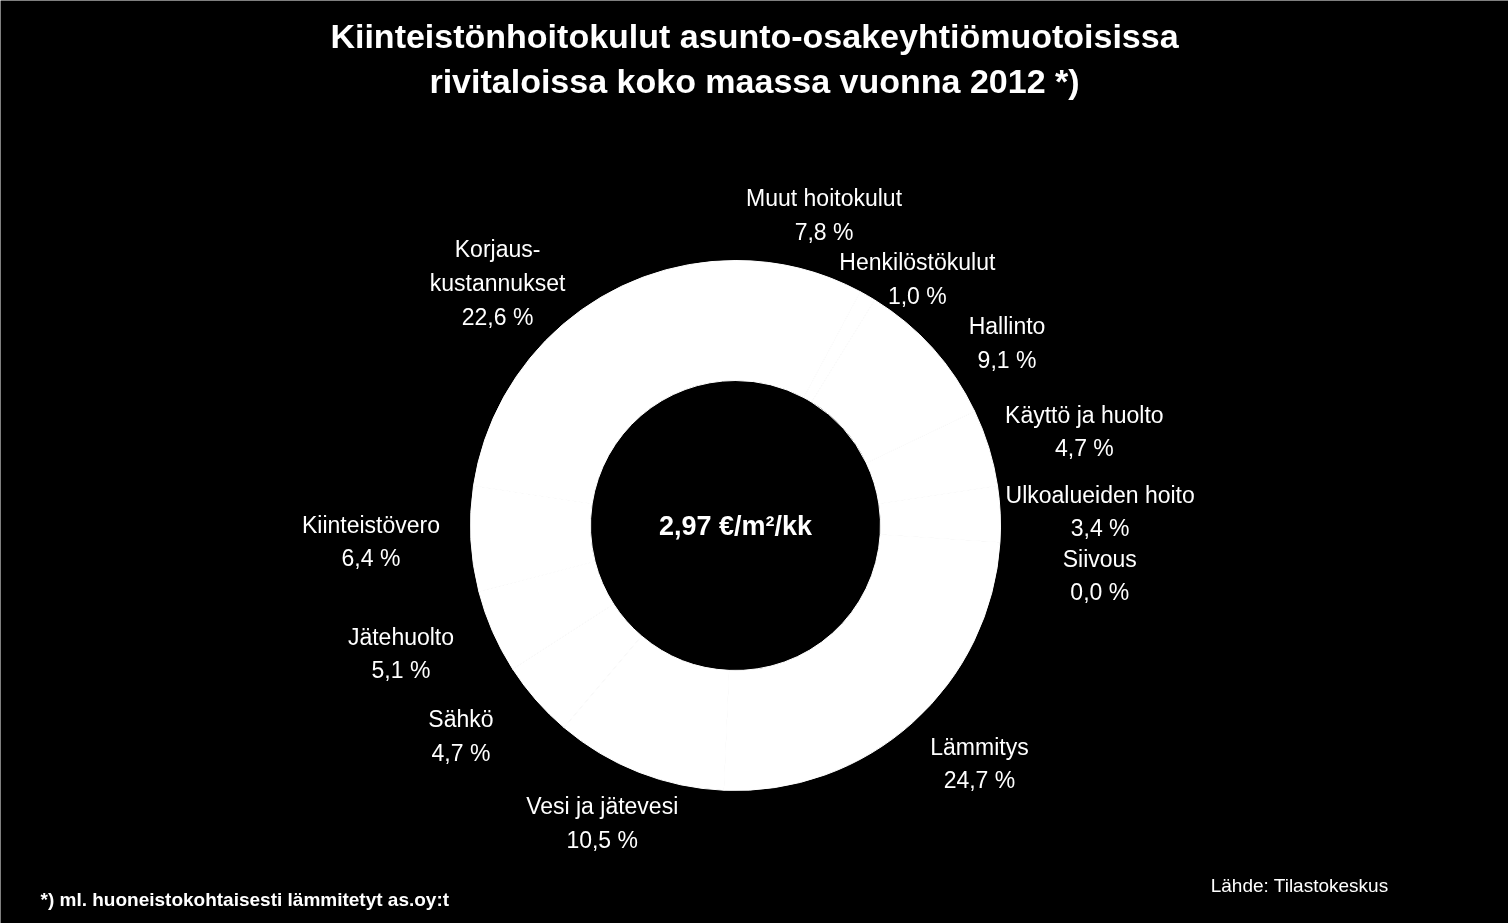 The image size is (1508, 923). I want to click on slice-label: Lämmitys, so click(979, 746).